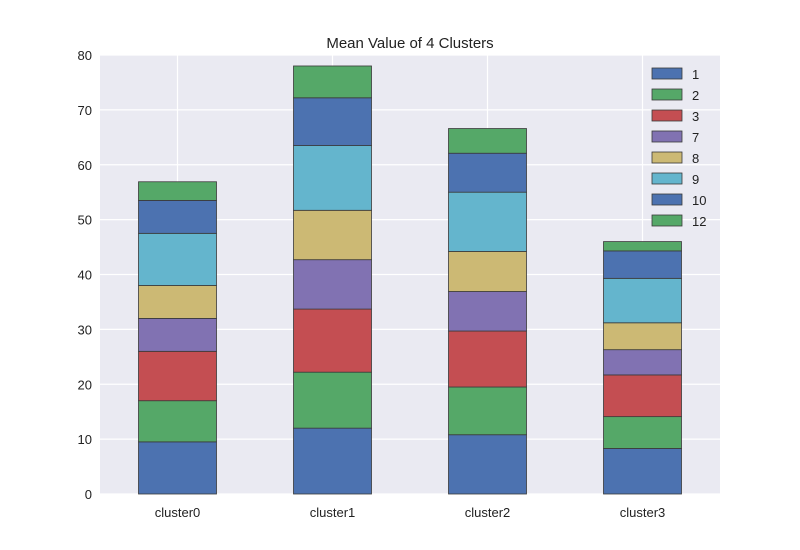 This screenshot has width=800, height=550. Describe the element at coordinates (699, 200) in the screenshot. I see `legend-label: 10` at that location.